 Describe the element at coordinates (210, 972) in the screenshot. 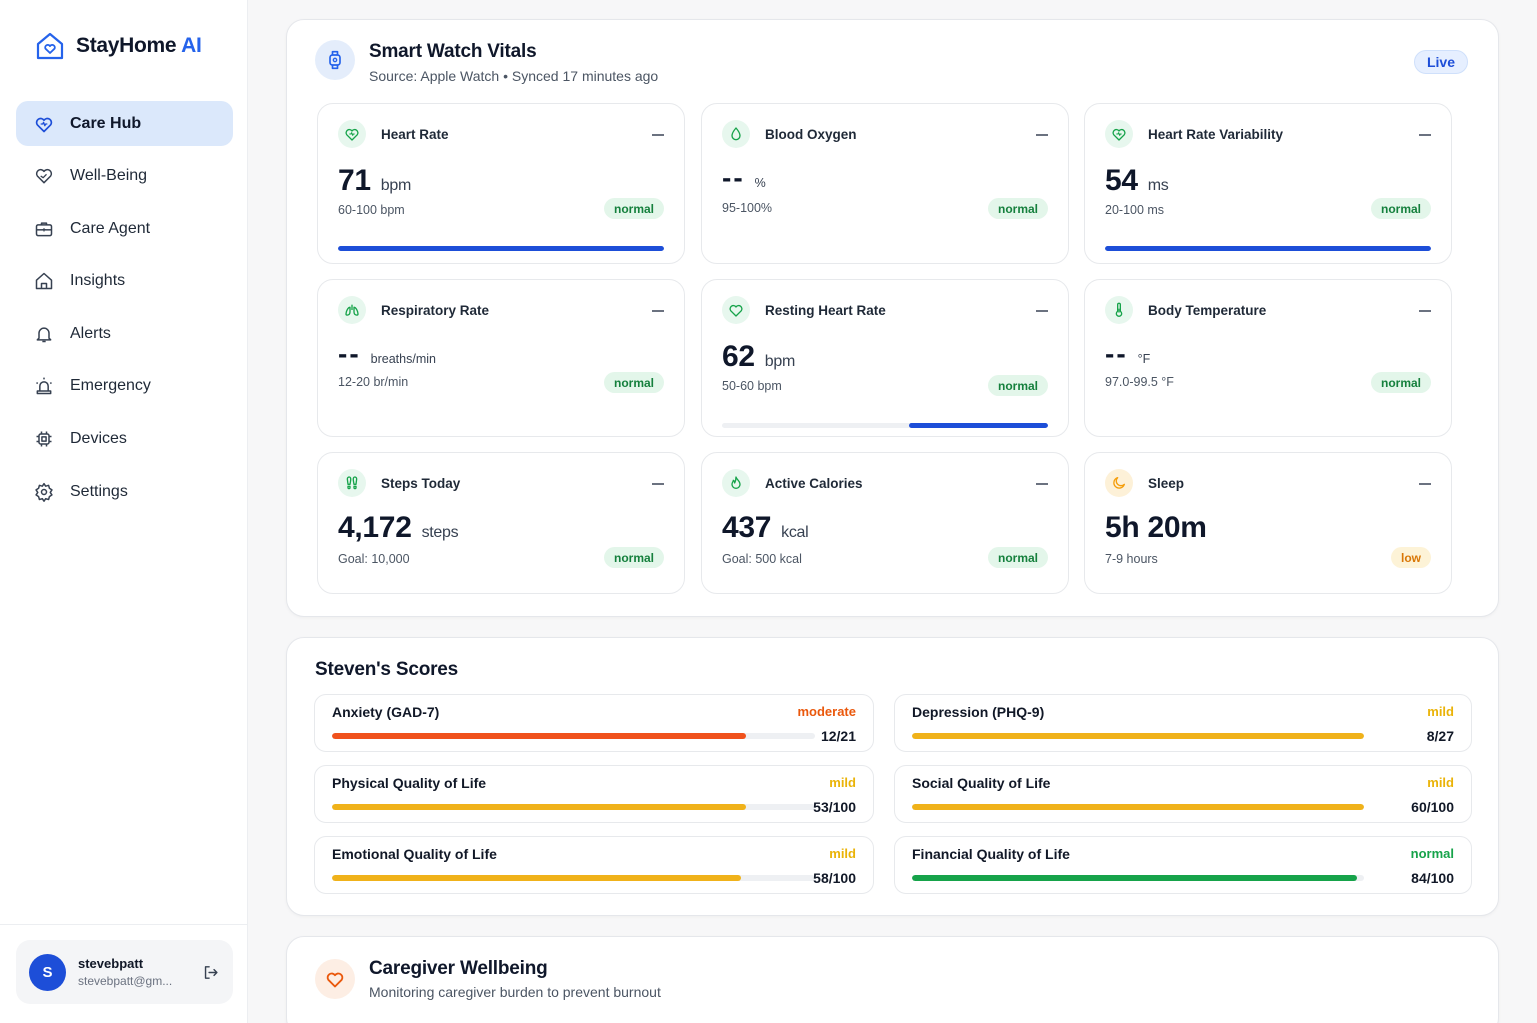

I see `logout-icon` at that location.